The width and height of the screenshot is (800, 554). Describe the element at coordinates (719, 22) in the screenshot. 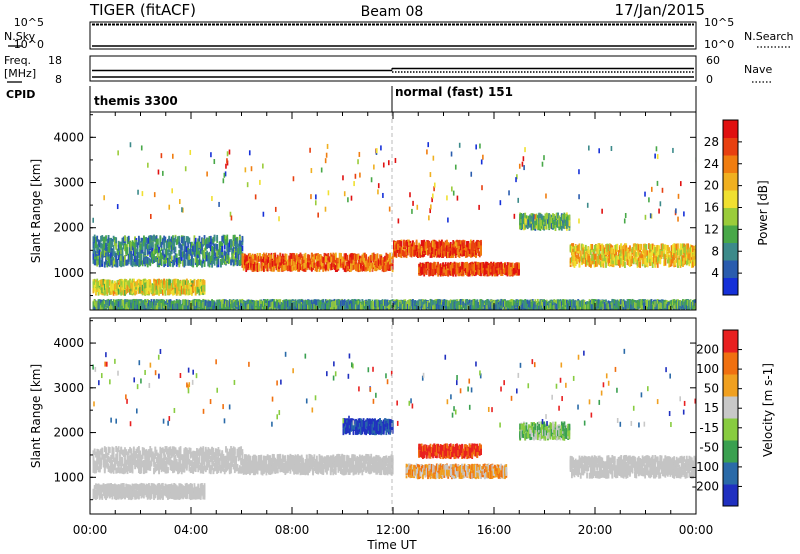

I see `nsky-tick-top-right: 10^5` at that location.